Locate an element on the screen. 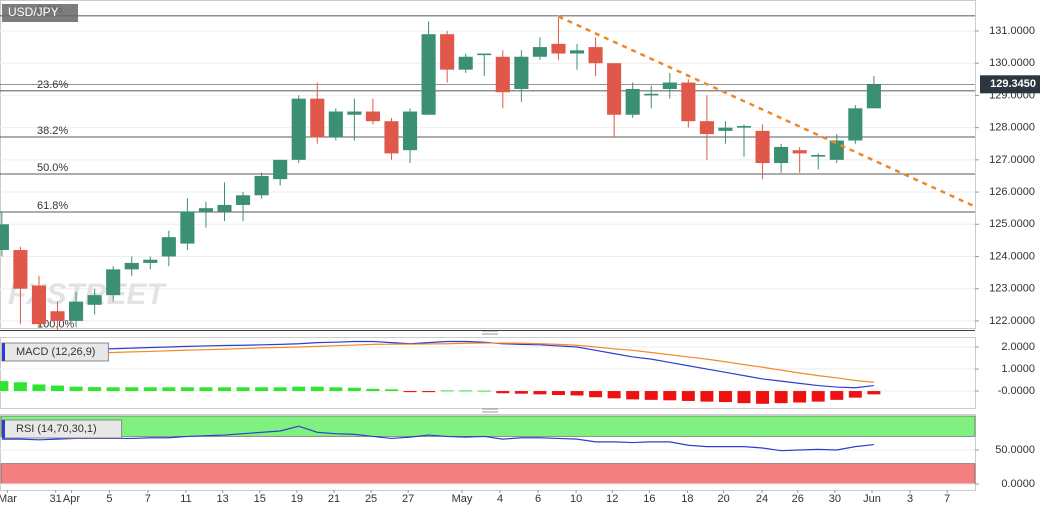  x-tick-label: 19 is located at coordinates (297, 499).